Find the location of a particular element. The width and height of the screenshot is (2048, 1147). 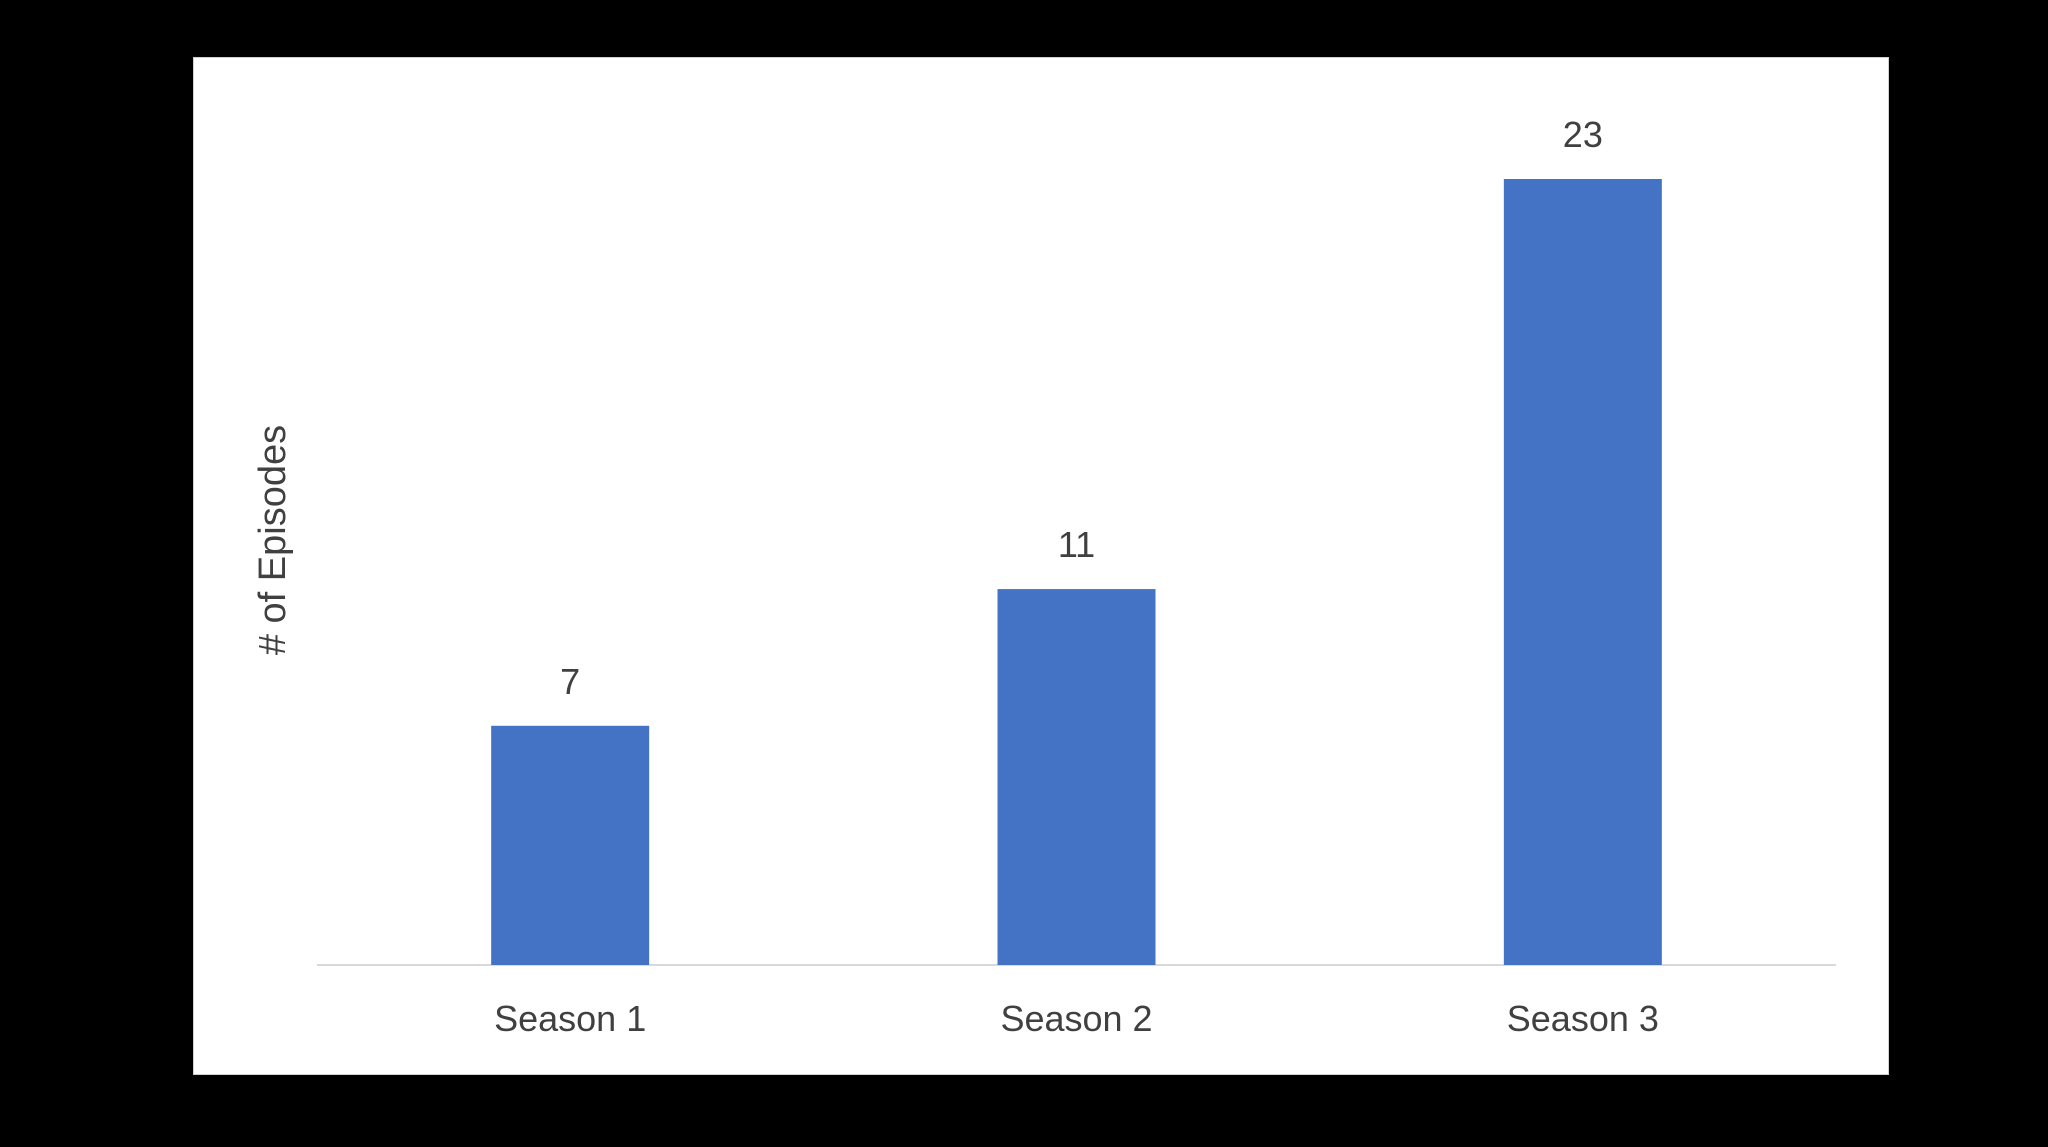

x-tick-label-2: Season 2 is located at coordinates (1076, 1018).